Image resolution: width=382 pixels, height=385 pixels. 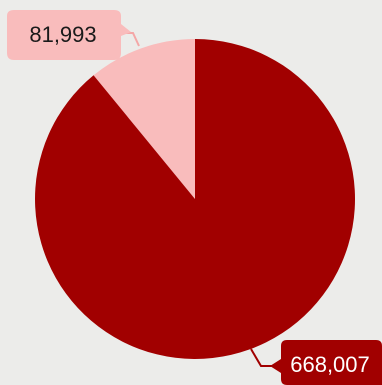 What do you see at coordinates (144, 119) in the screenshot?
I see `pie-slice` at bounding box center [144, 119].